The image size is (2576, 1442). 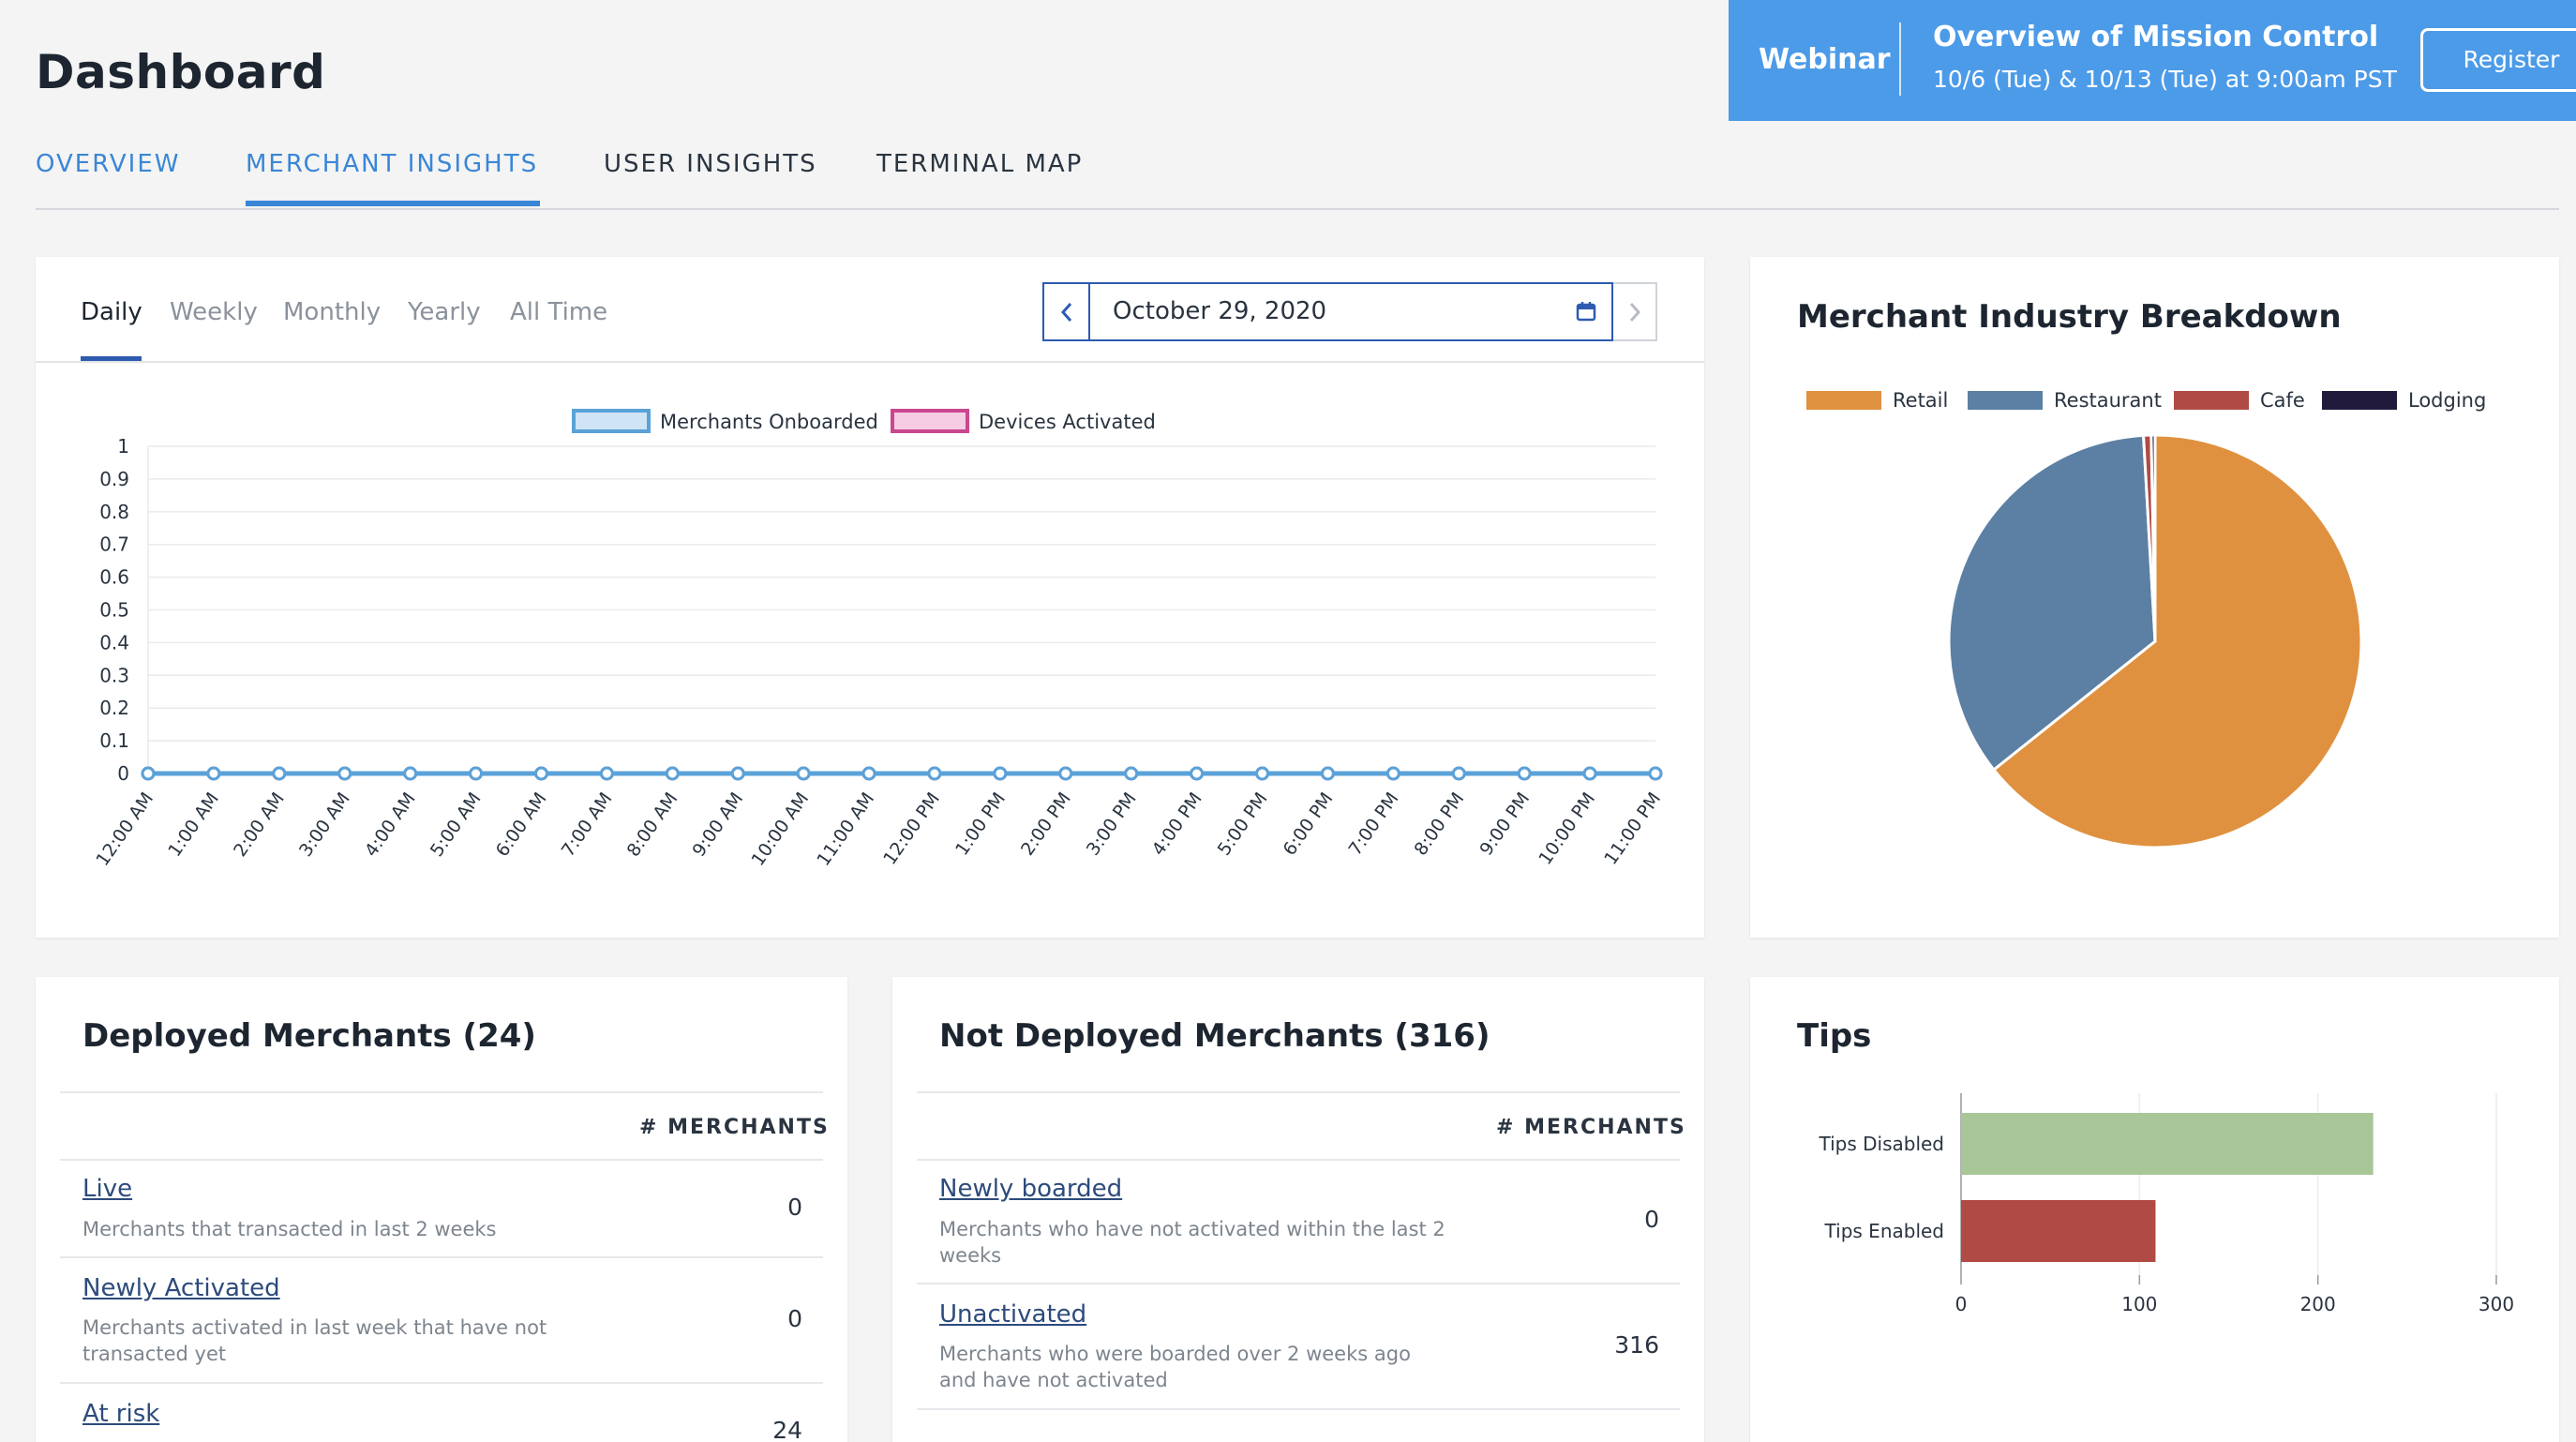 What do you see at coordinates (114, 544) in the screenshot?
I see `y-tick-label: 0.7` at bounding box center [114, 544].